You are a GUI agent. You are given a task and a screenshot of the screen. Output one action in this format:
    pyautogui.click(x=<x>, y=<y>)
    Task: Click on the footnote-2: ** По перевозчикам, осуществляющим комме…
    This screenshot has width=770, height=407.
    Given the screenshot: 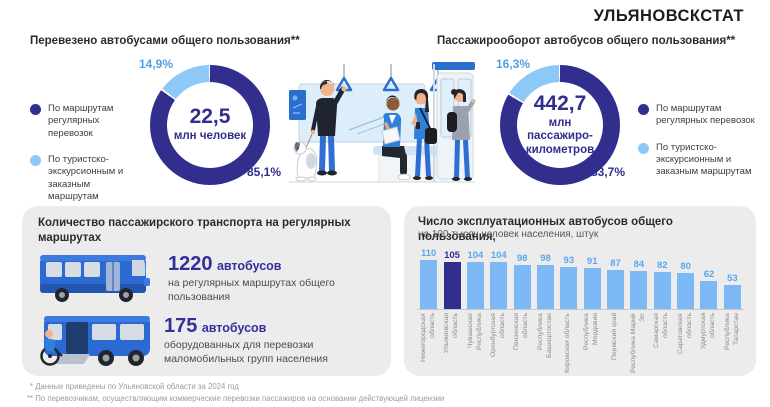 What is the action you would take?
    pyautogui.click(x=236, y=399)
    